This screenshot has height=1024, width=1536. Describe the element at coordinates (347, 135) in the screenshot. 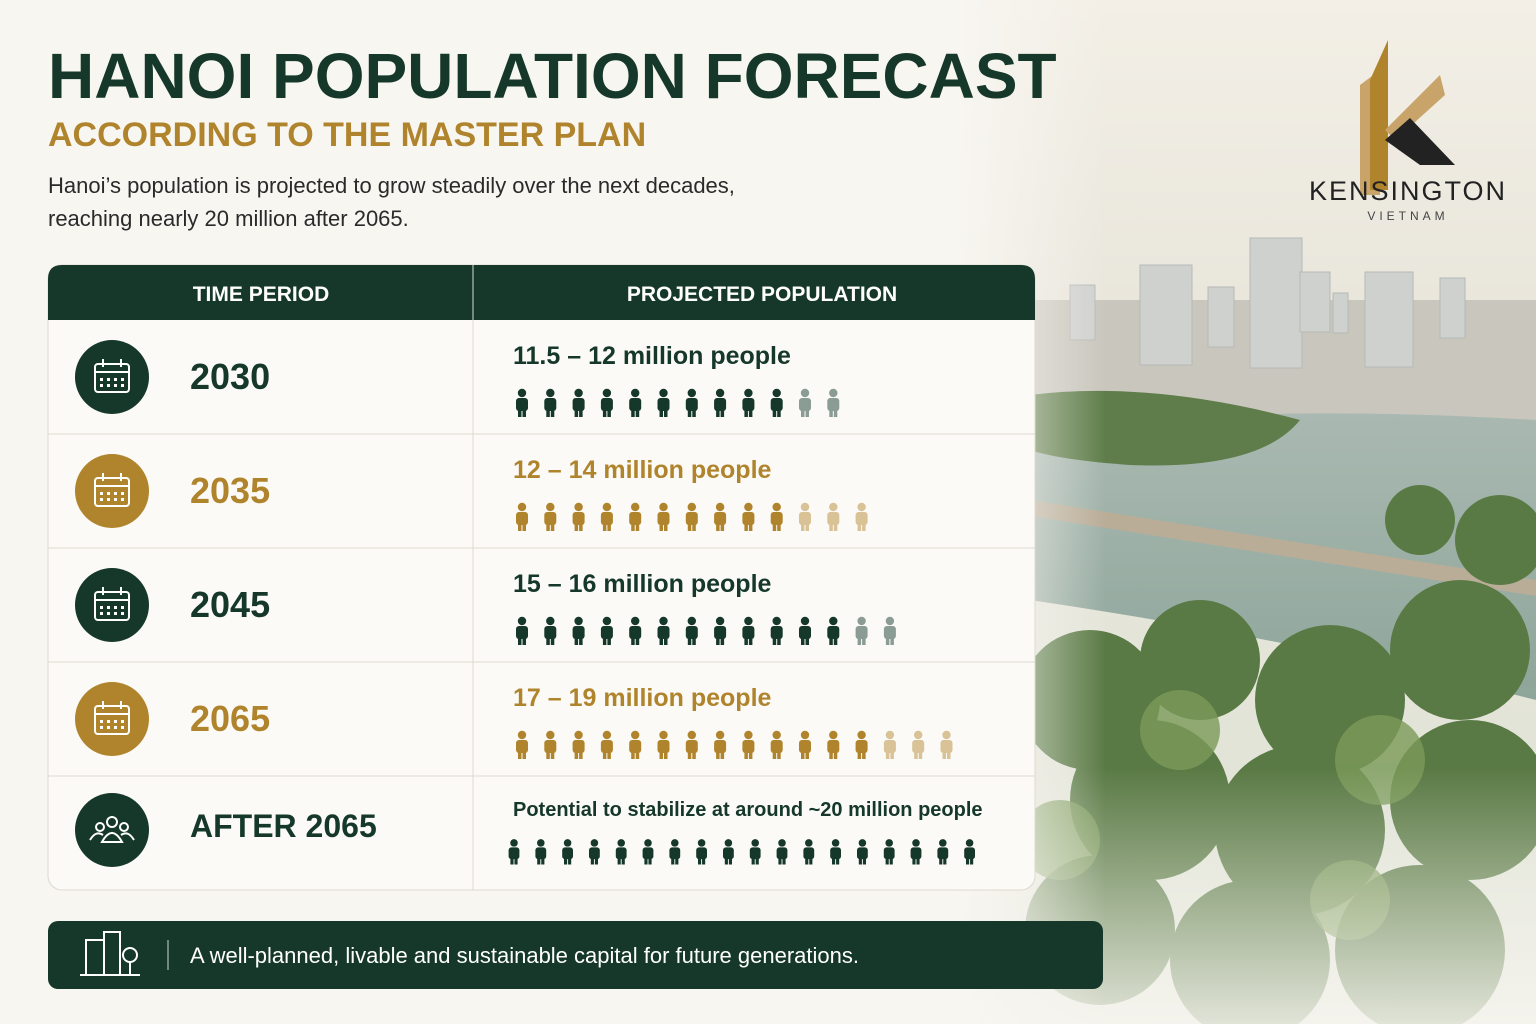

I see `subtitle: ACCORDING TO THE MASTER PLAN` at that location.